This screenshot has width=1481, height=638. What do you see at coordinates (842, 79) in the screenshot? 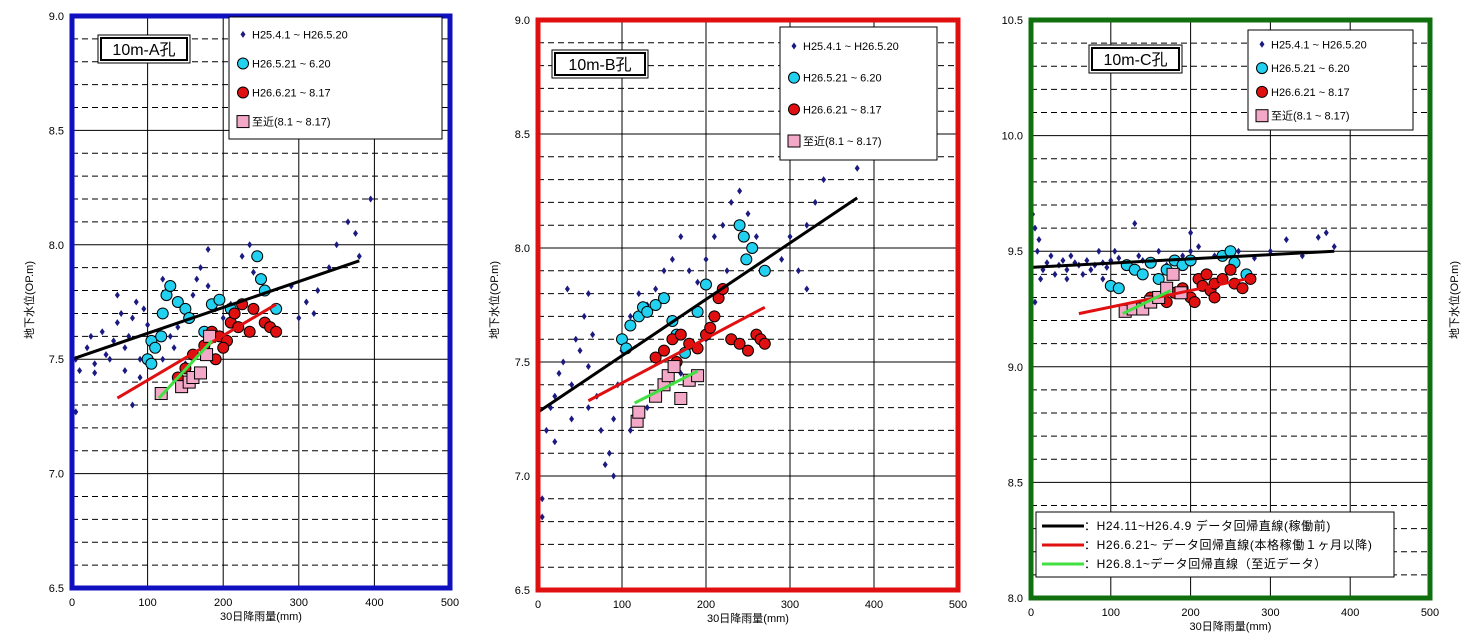
I see `legend-series-name: H26.5.21 ~ 6.20` at bounding box center [842, 79].